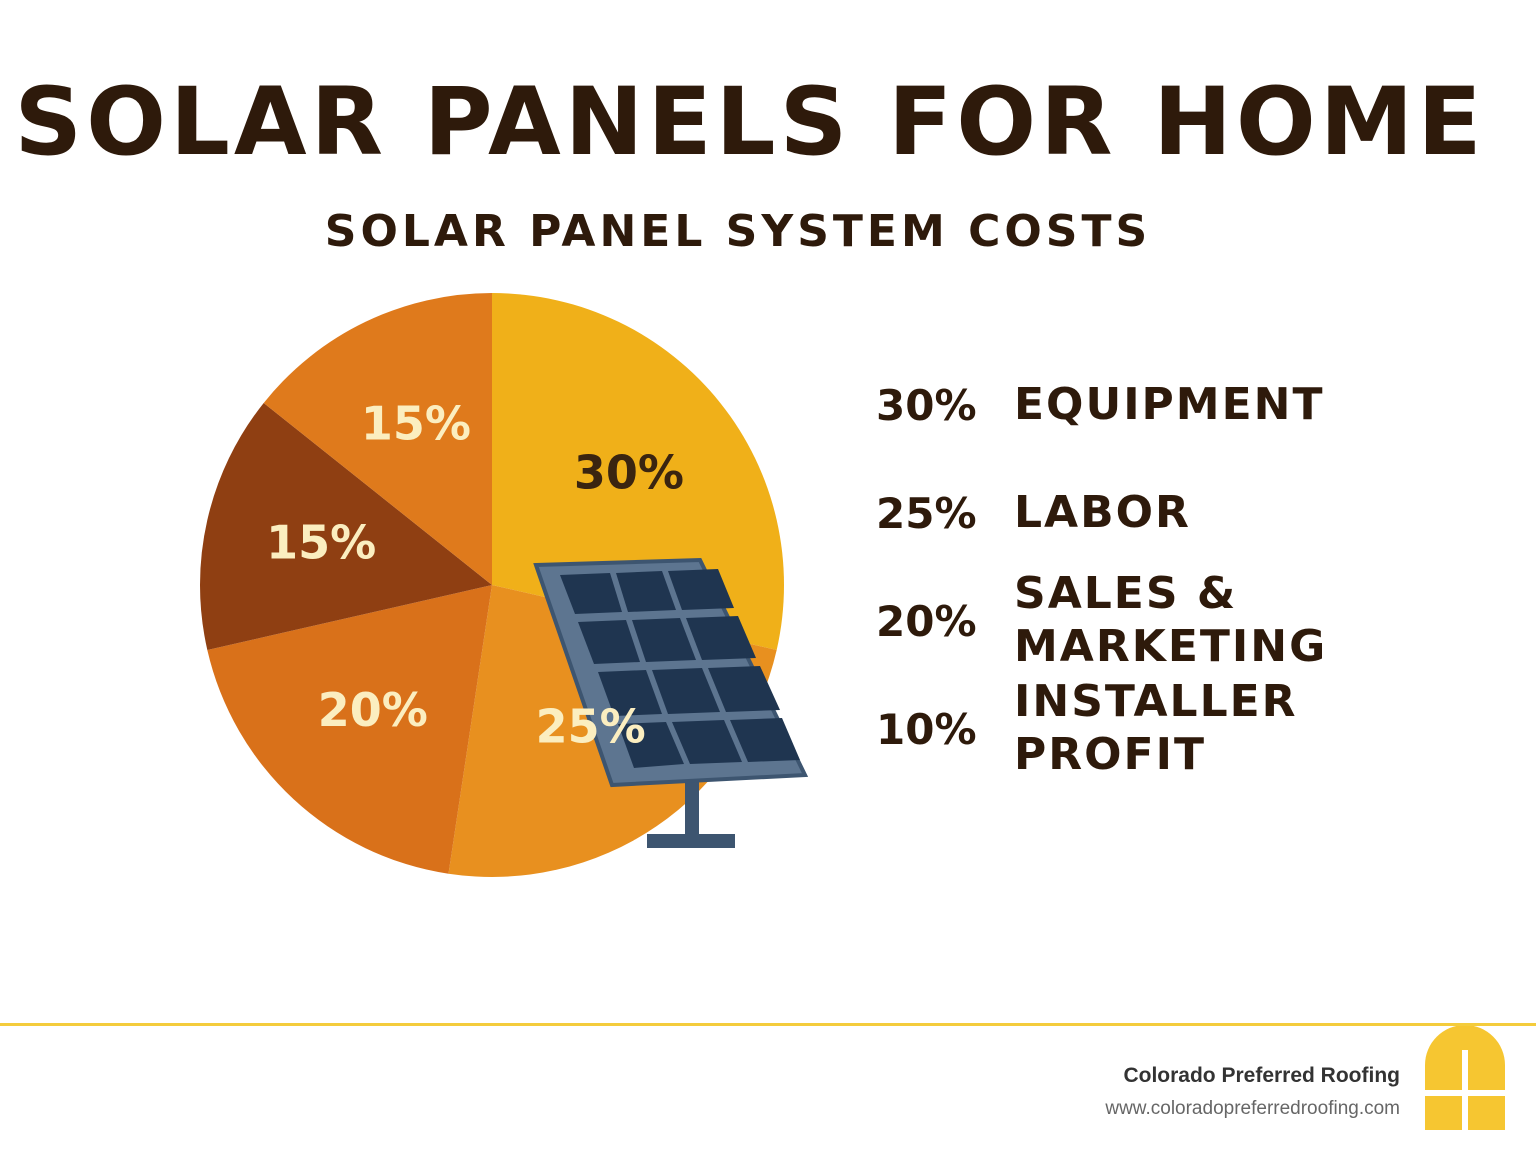  What do you see at coordinates (926, 729) in the screenshot?
I see `legend-value: 10%` at bounding box center [926, 729].